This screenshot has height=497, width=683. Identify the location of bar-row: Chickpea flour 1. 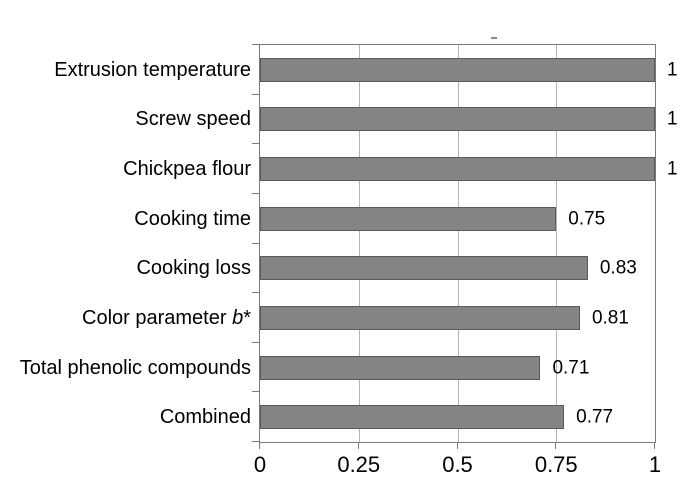
(400, 169).